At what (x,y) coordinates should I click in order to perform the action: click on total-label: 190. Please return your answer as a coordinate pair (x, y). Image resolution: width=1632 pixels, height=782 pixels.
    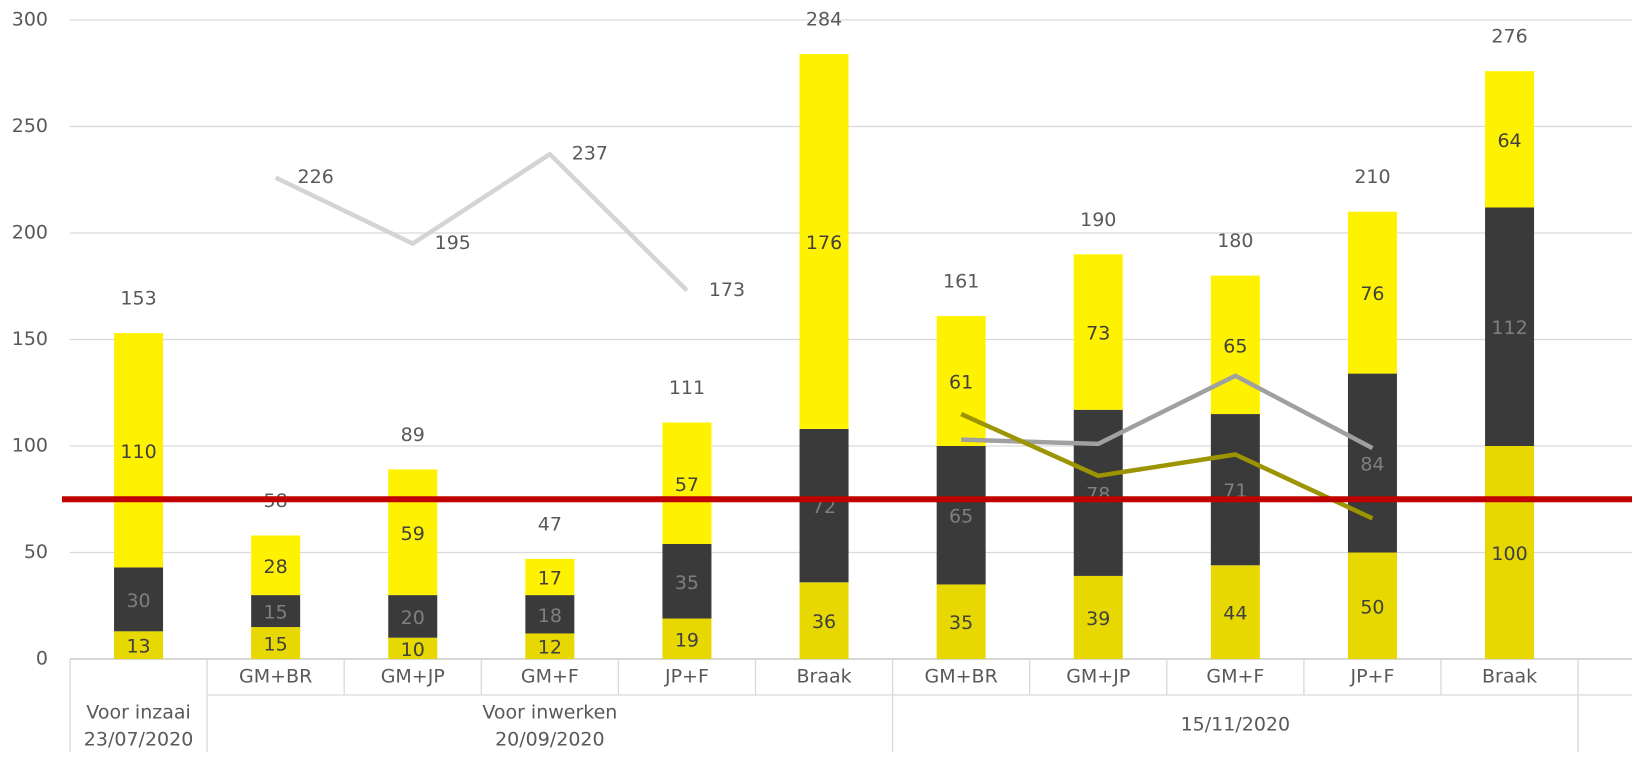
    Looking at the image, I should click on (1098, 220).